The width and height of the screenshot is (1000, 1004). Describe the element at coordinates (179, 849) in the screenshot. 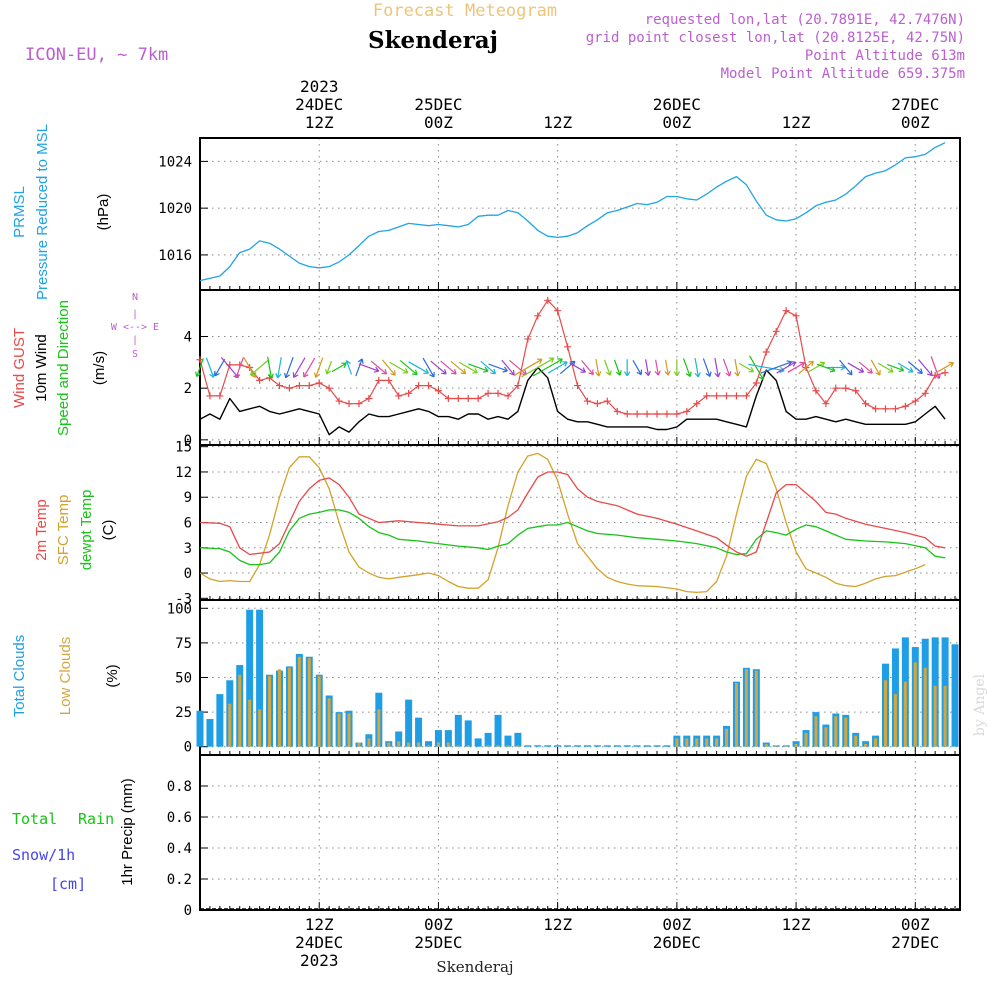

I see `precip-ytick-label: 0.4` at that location.